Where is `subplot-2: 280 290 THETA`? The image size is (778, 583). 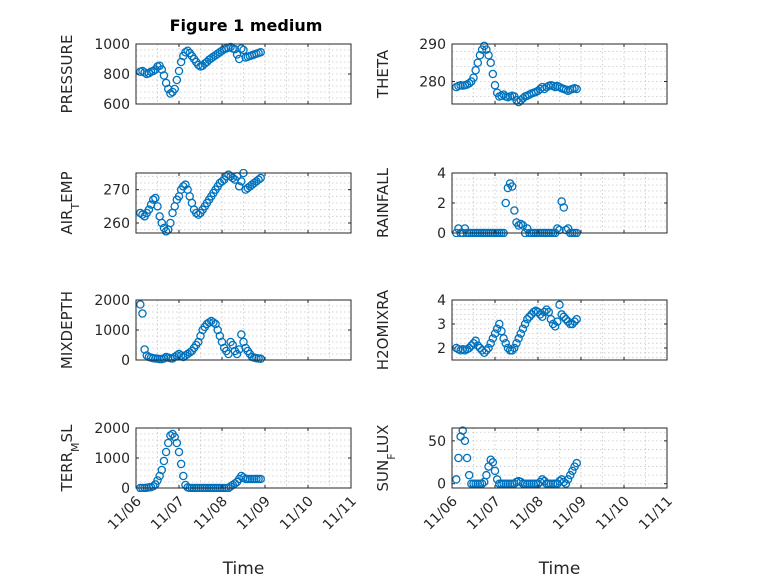 subplot-2: 280 290 THETA is located at coordinates (521, 72).